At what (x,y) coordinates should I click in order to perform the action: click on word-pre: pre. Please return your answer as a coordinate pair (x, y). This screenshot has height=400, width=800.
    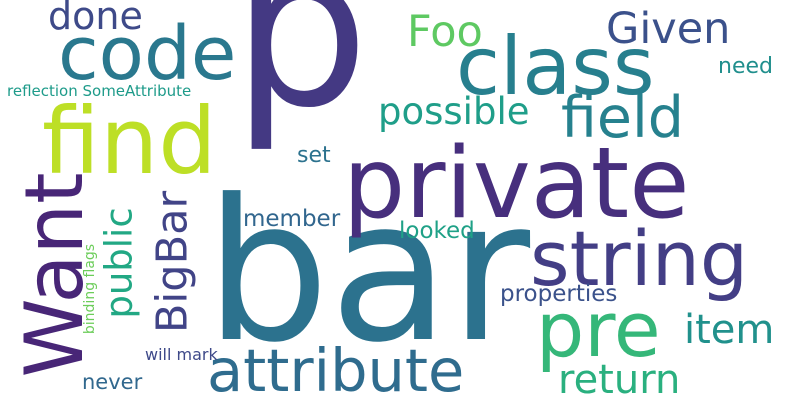
    Looking at the image, I should click on (598, 329).